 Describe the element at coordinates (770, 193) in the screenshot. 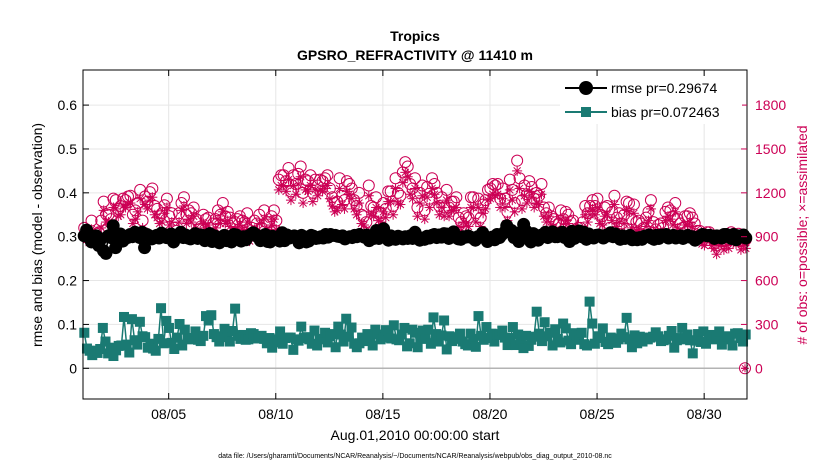

I see `y2-tick-label: 1200` at that location.